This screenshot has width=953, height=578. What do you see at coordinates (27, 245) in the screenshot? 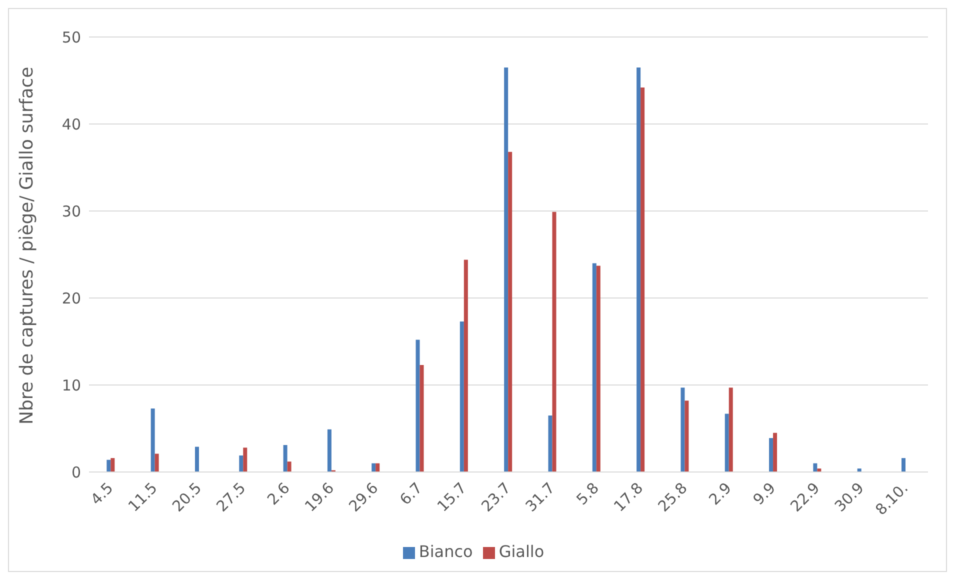
I see `y-axis-title: Nbre de captures / piège/ Giallo surface` at bounding box center [27, 245].